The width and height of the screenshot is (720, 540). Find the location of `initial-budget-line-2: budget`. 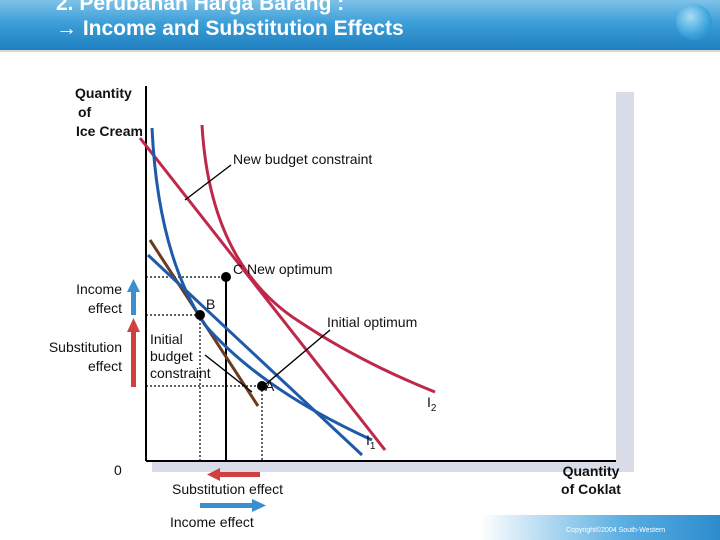

initial-budget-line-2: budget is located at coordinates (171, 356).